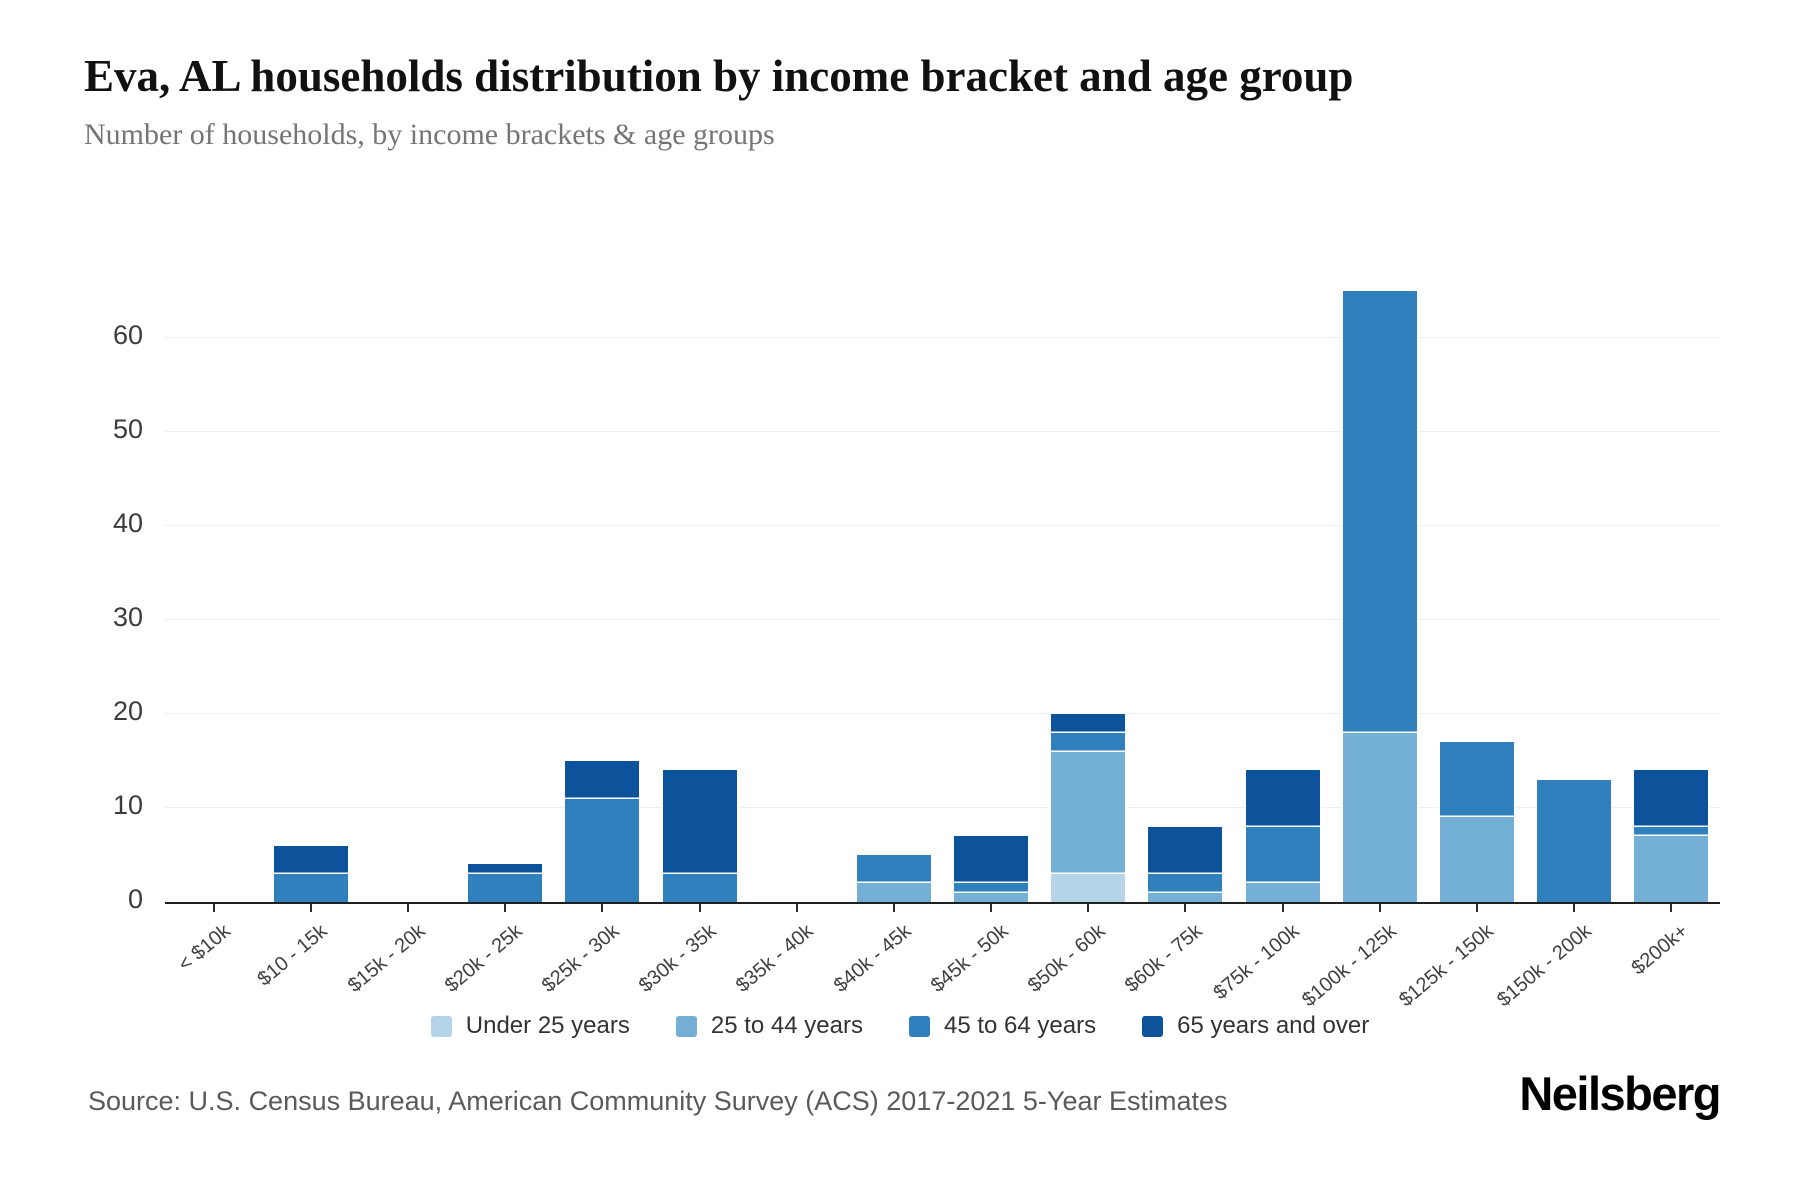  What do you see at coordinates (1447, 966) in the screenshot?
I see `x-tick-label: $125k - 150k` at bounding box center [1447, 966].